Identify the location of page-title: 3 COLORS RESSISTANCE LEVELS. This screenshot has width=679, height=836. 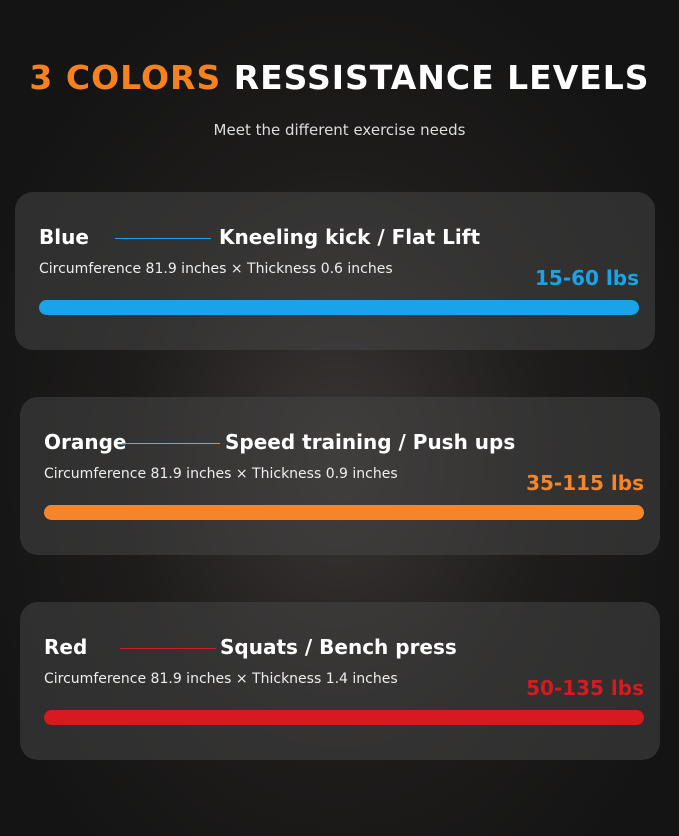
(339, 77).